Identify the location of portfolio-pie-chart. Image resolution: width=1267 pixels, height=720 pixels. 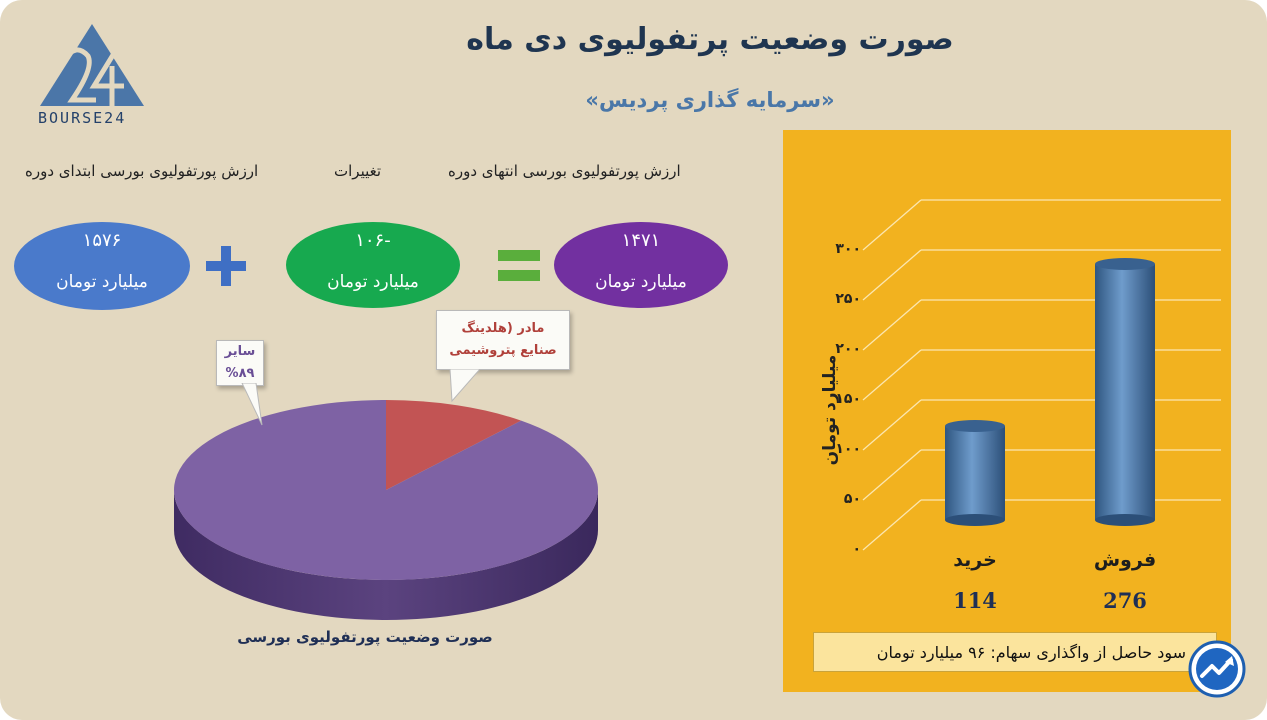
(386, 510).